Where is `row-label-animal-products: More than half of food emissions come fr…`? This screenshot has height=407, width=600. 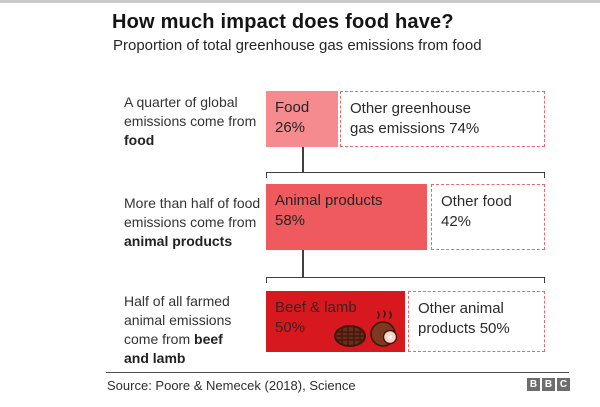
row-label-animal-products: More than half of food emissions come fr… is located at coordinates (192, 222).